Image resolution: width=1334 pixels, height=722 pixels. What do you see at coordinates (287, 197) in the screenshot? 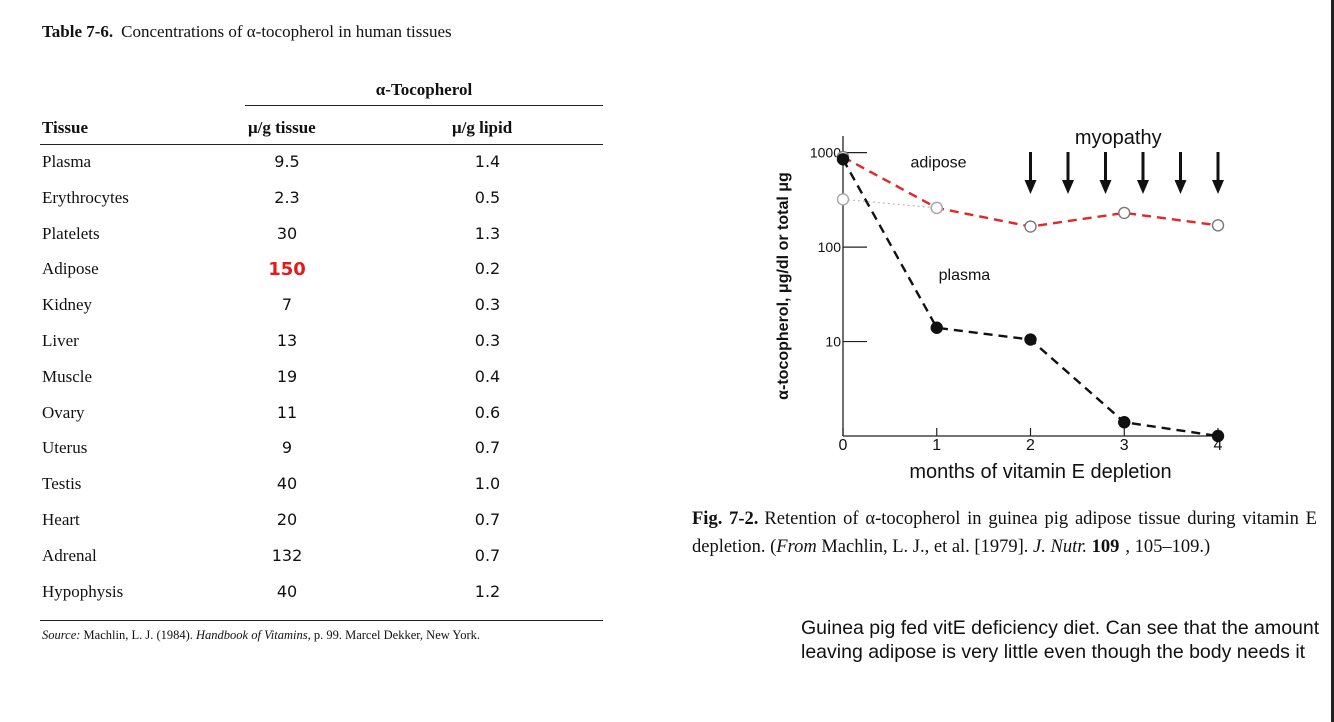
I see `per-tissue-cell: 2.3` at bounding box center [287, 197].